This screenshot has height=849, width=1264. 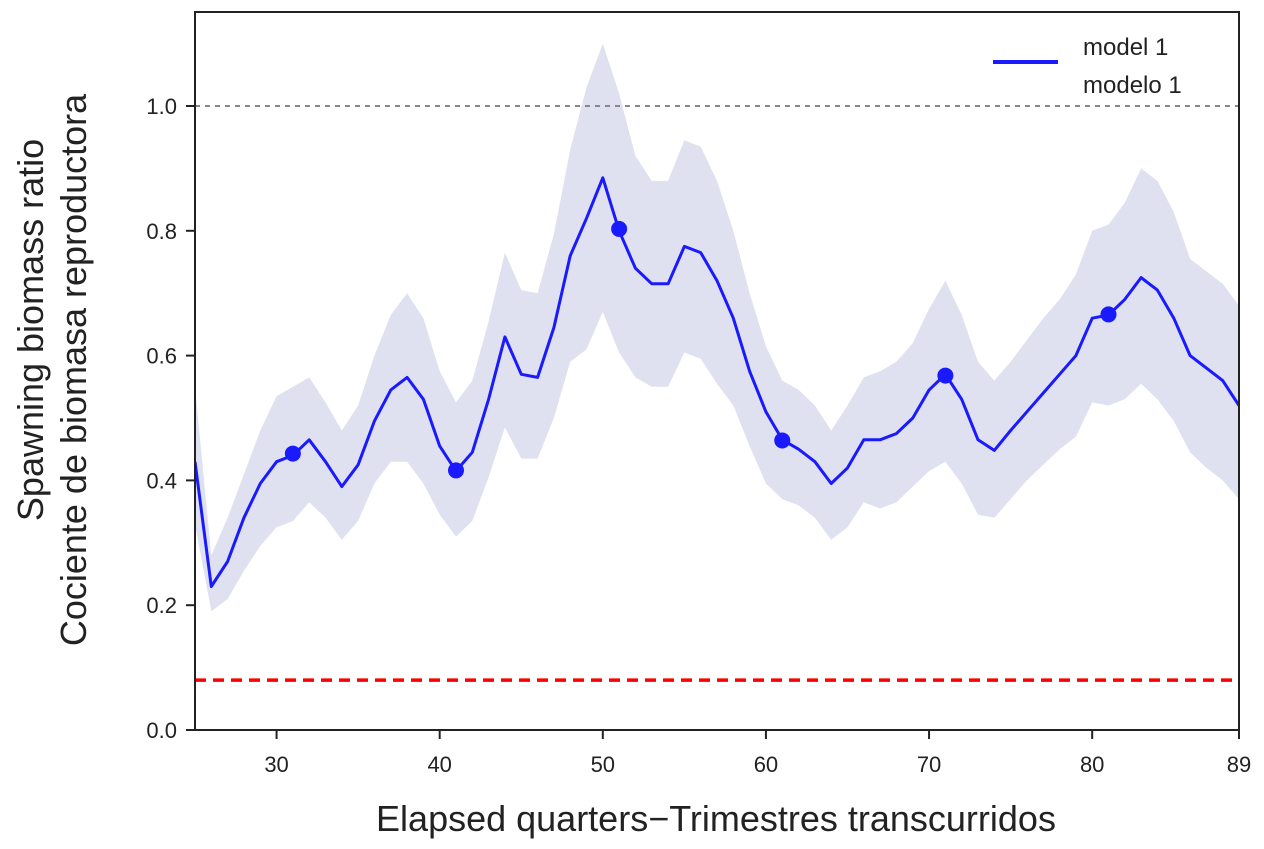 What do you see at coordinates (439, 764) in the screenshot?
I see `x-tick-label: 40` at bounding box center [439, 764].